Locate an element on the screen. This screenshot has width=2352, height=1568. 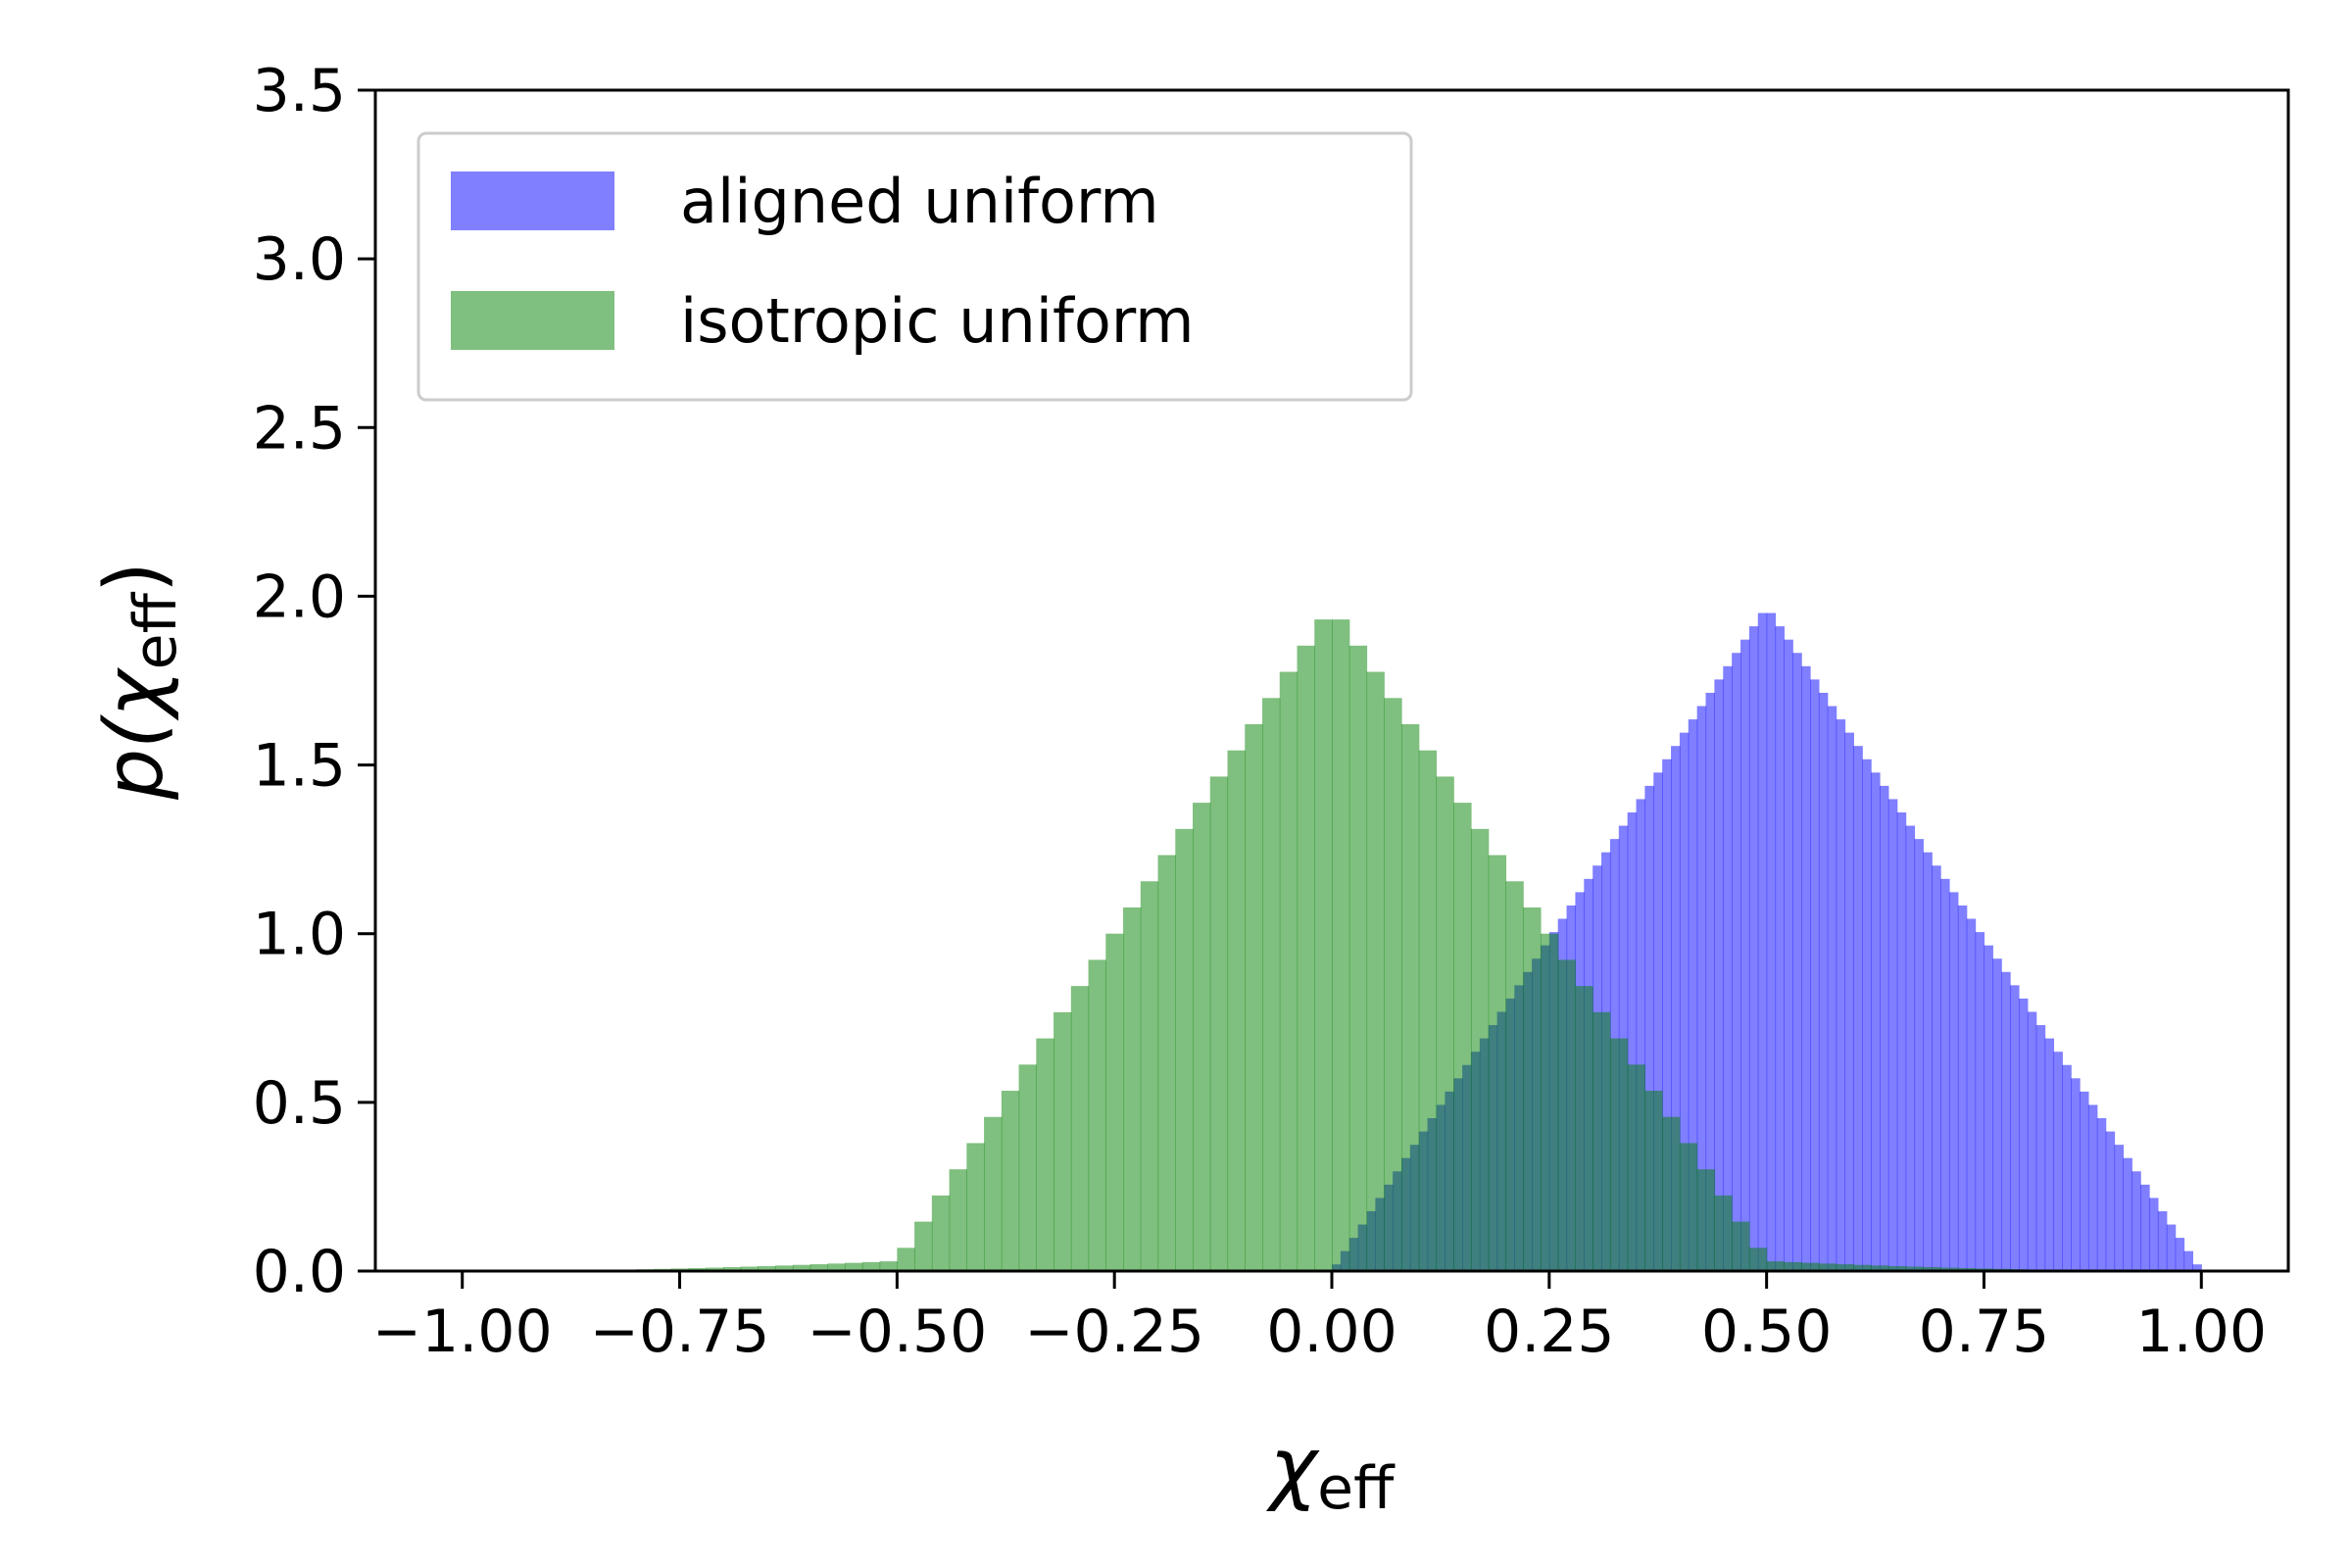
x-tick-label: 1.00 is located at coordinates (2201, 1332).